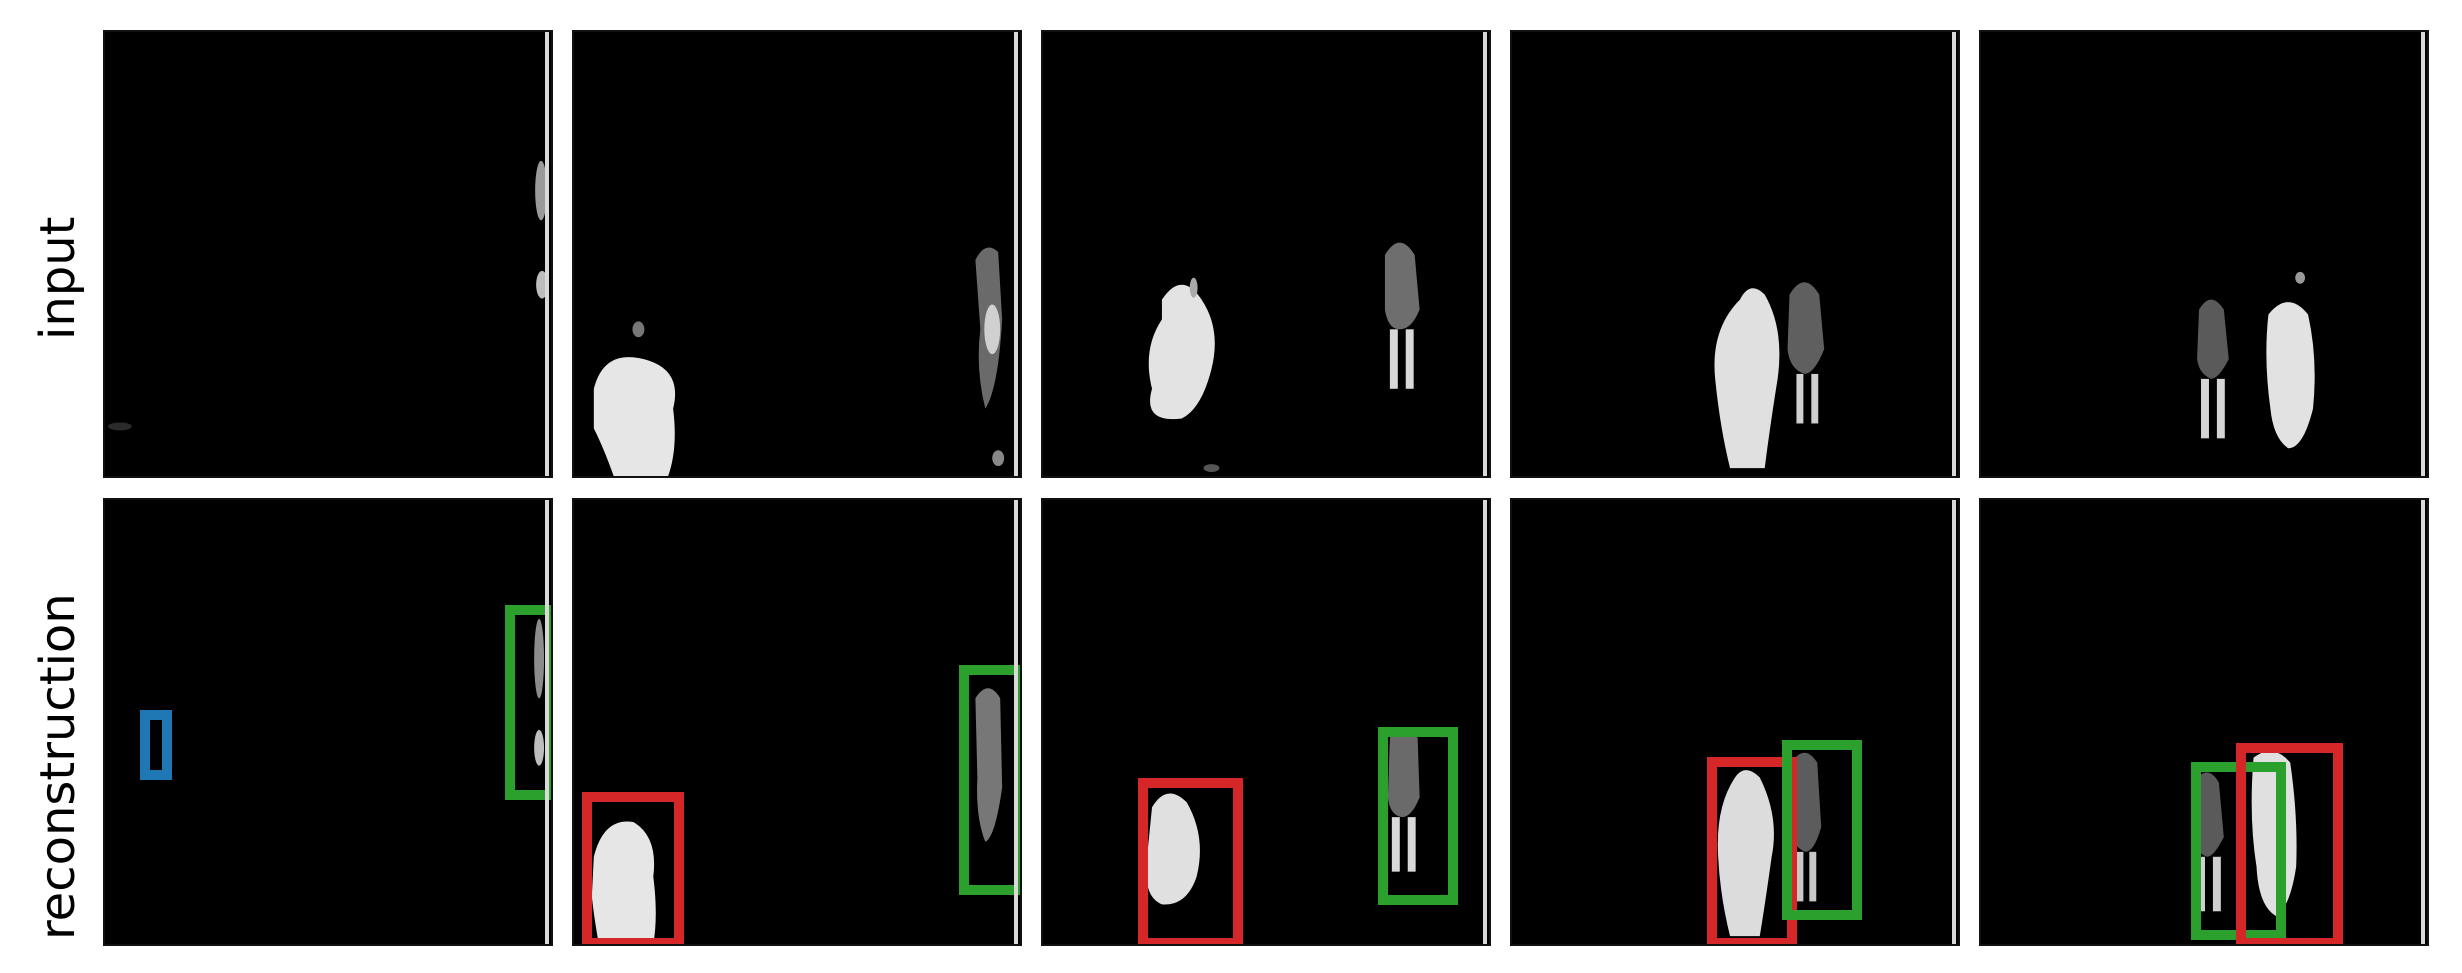  I want to click on row-label-input: input, so click(58, 278).